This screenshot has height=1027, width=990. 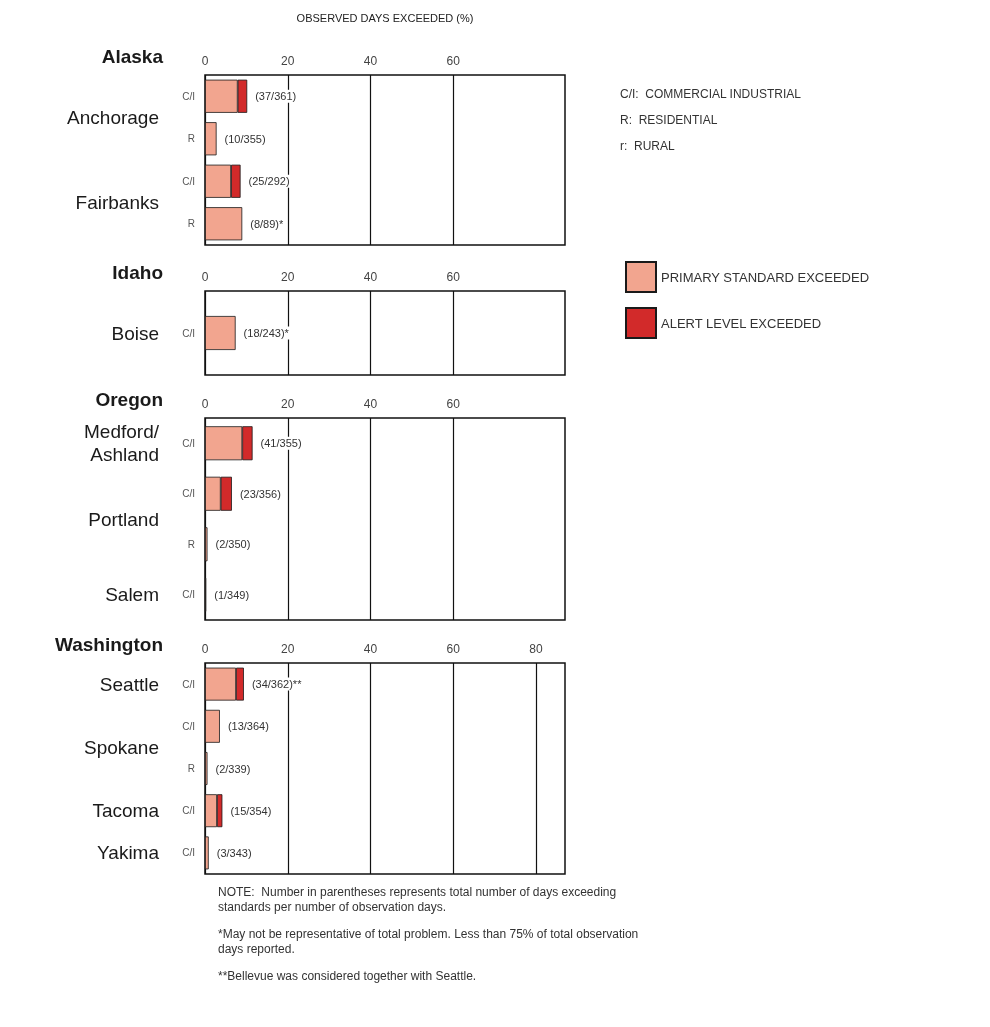 I want to click on data-label: (1/349), so click(x=232, y=594).